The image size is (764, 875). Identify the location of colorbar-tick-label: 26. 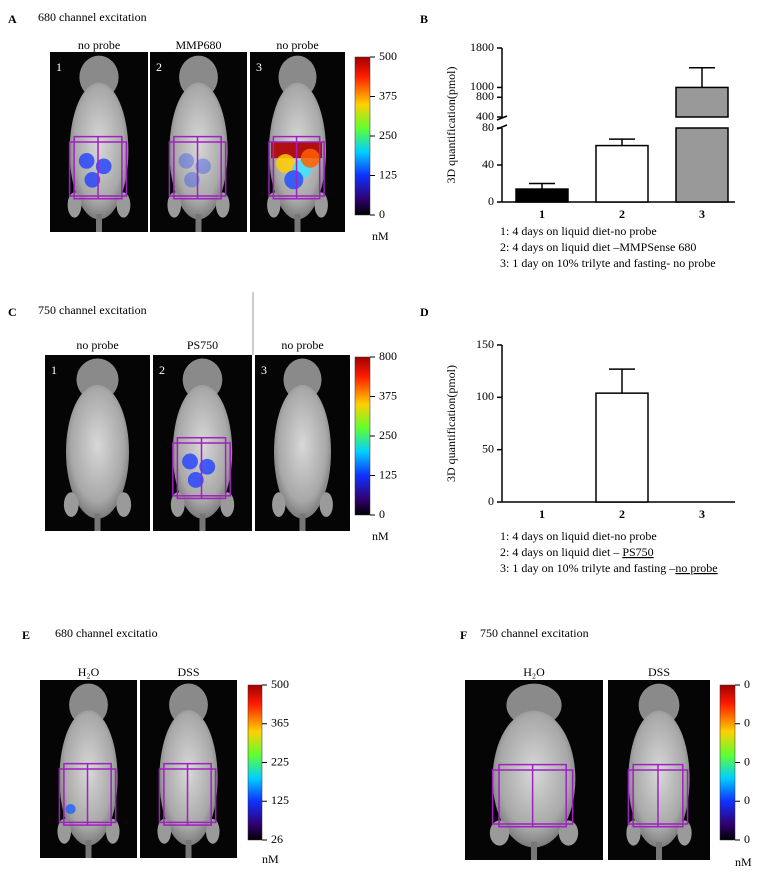
(277, 839).